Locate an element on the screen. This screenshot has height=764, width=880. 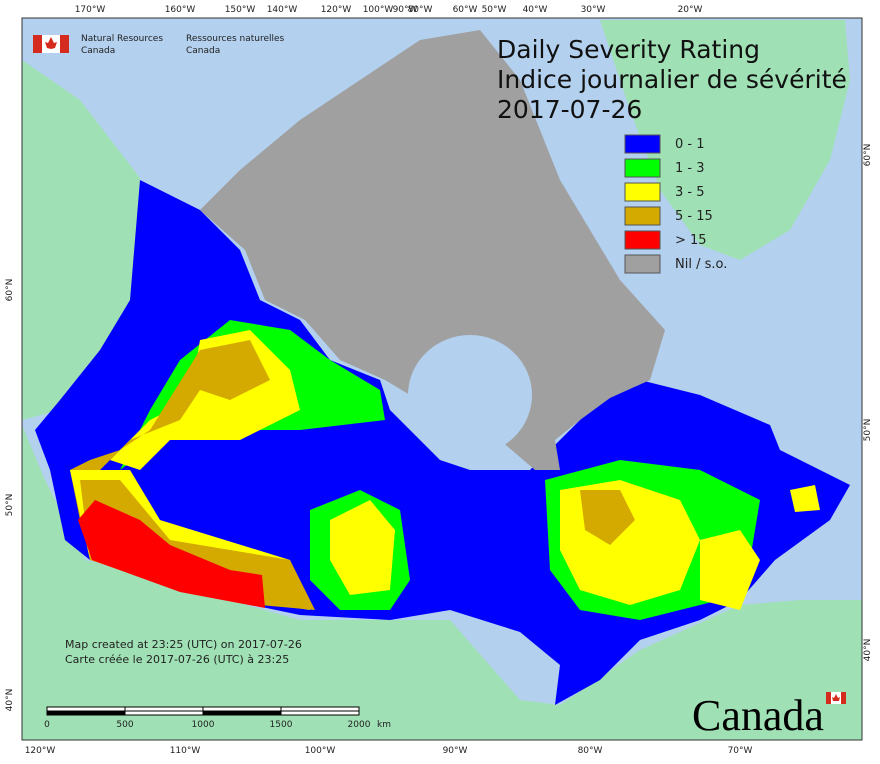
created-en: Map created at 23:25 (UTC) on 2017-07-26 is located at coordinates (183, 644).